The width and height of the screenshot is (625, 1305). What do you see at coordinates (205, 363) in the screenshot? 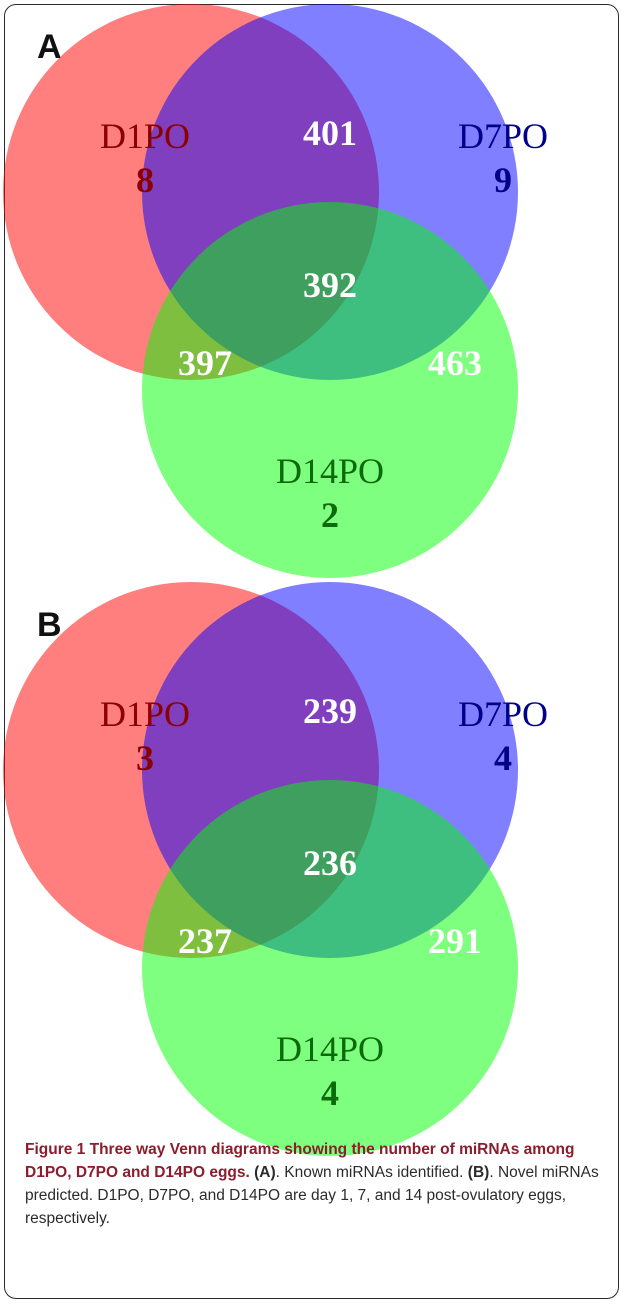
I see `count-d1po-d14po: 397` at bounding box center [205, 363].